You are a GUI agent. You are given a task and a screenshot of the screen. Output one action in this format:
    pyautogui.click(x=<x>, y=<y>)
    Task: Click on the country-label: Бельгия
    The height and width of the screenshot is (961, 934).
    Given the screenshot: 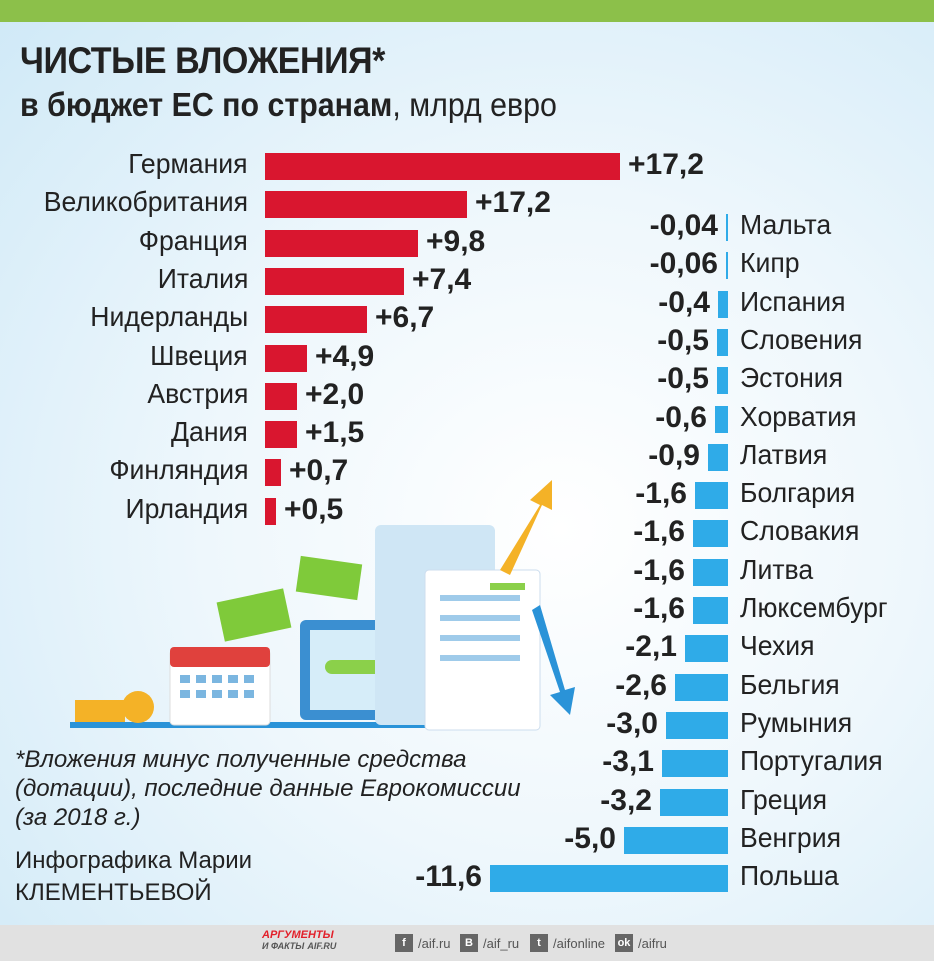 What is the action you would take?
    pyautogui.click(x=790, y=684)
    